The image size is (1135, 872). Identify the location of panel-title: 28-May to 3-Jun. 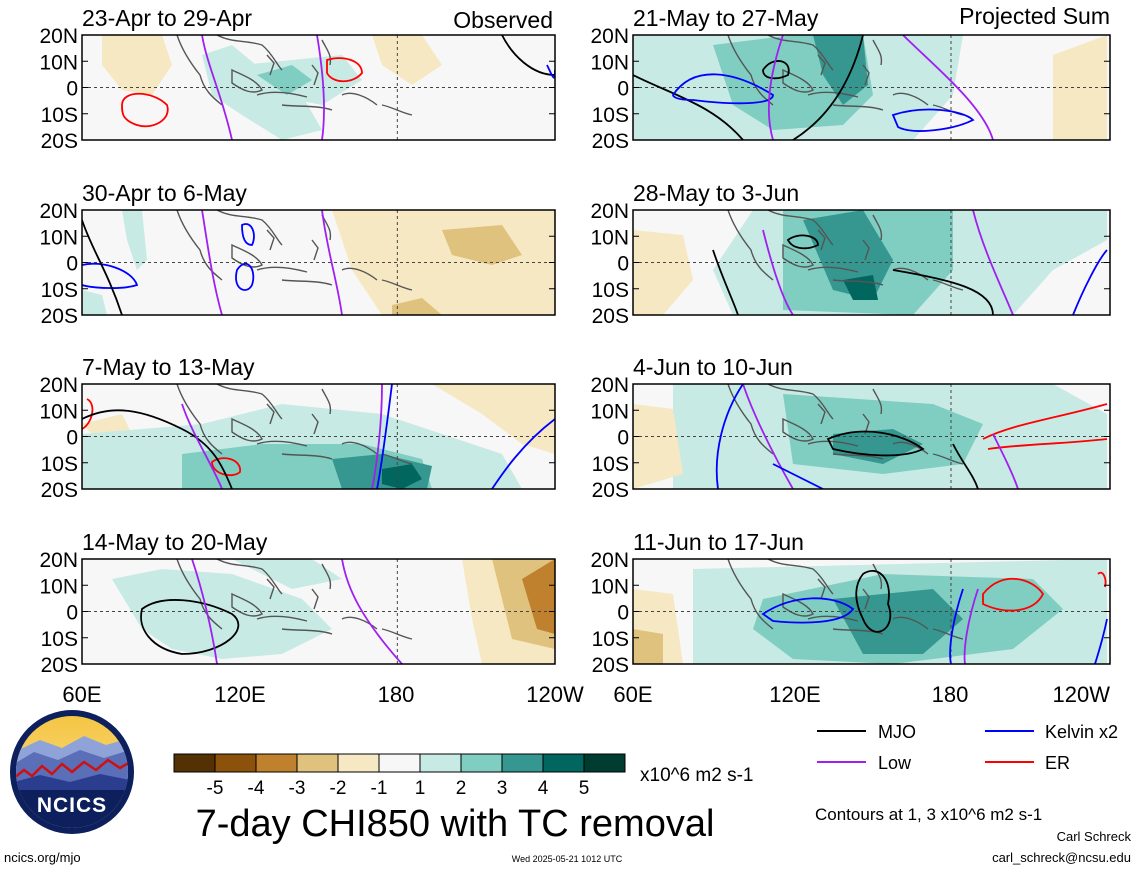
(716, 193).